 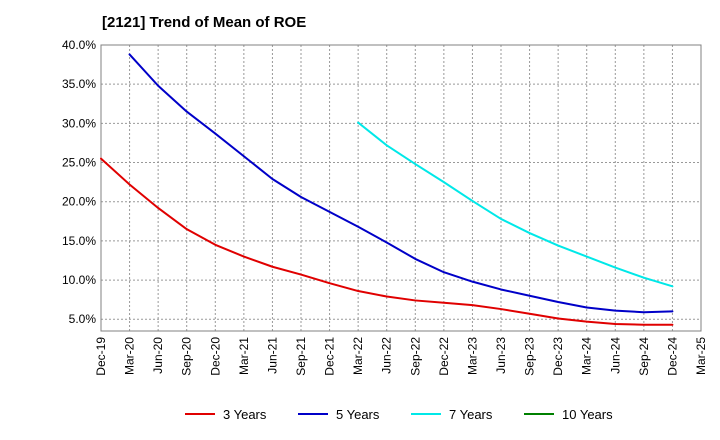 What do you see at coordinates (79, 182) in the screenshot?
I see `y-axis: 5.0% 10.0% 15.0% 20.0% 25.0% 30.0% 35.0% 40.0%` at bounding box center [79, 182].